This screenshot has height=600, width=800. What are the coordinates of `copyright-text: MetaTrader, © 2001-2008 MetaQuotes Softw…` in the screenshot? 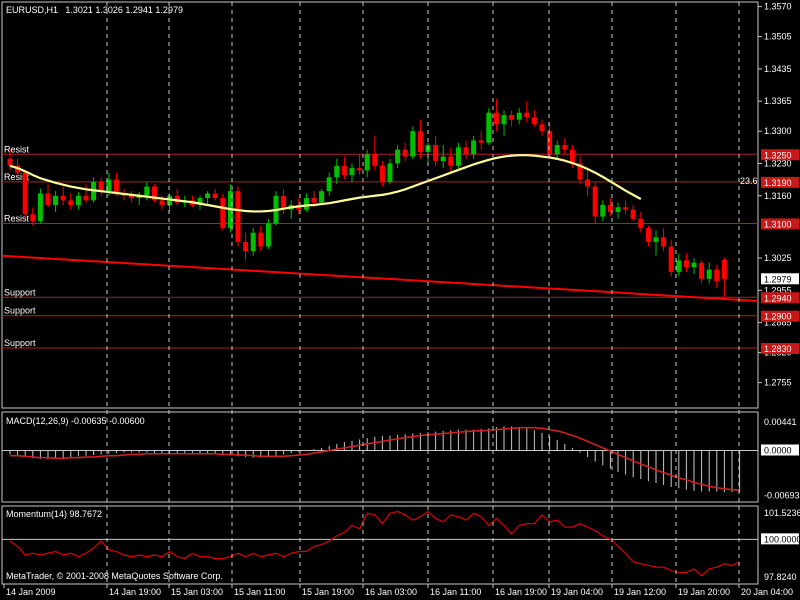 It's located at (114, 576).